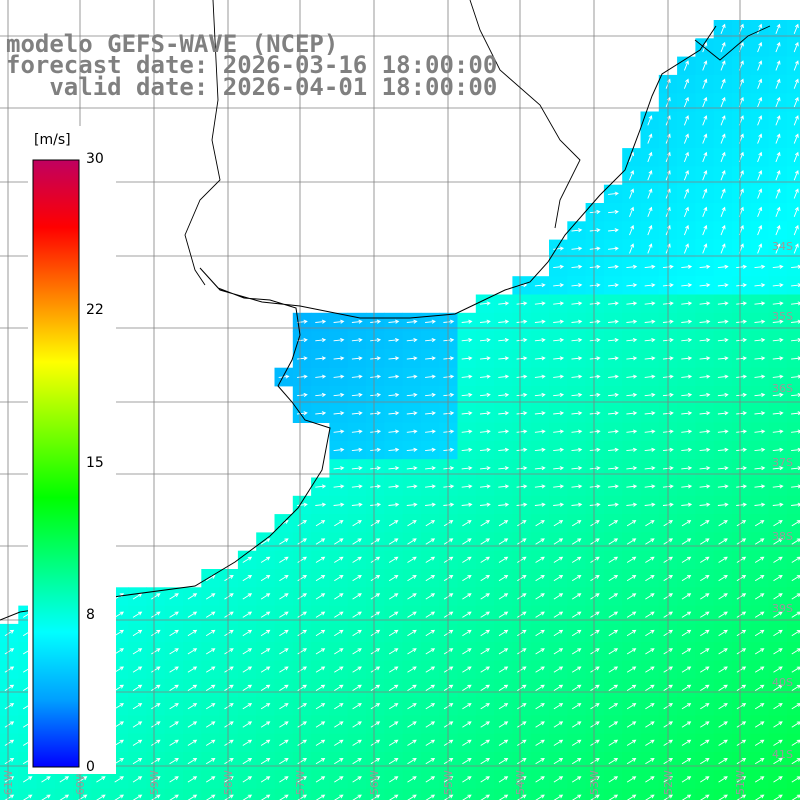 This screenshot has height=800, width=800. Describe the element at coordinates (525, 114) in the screenshot. I see `border-line` at that location.